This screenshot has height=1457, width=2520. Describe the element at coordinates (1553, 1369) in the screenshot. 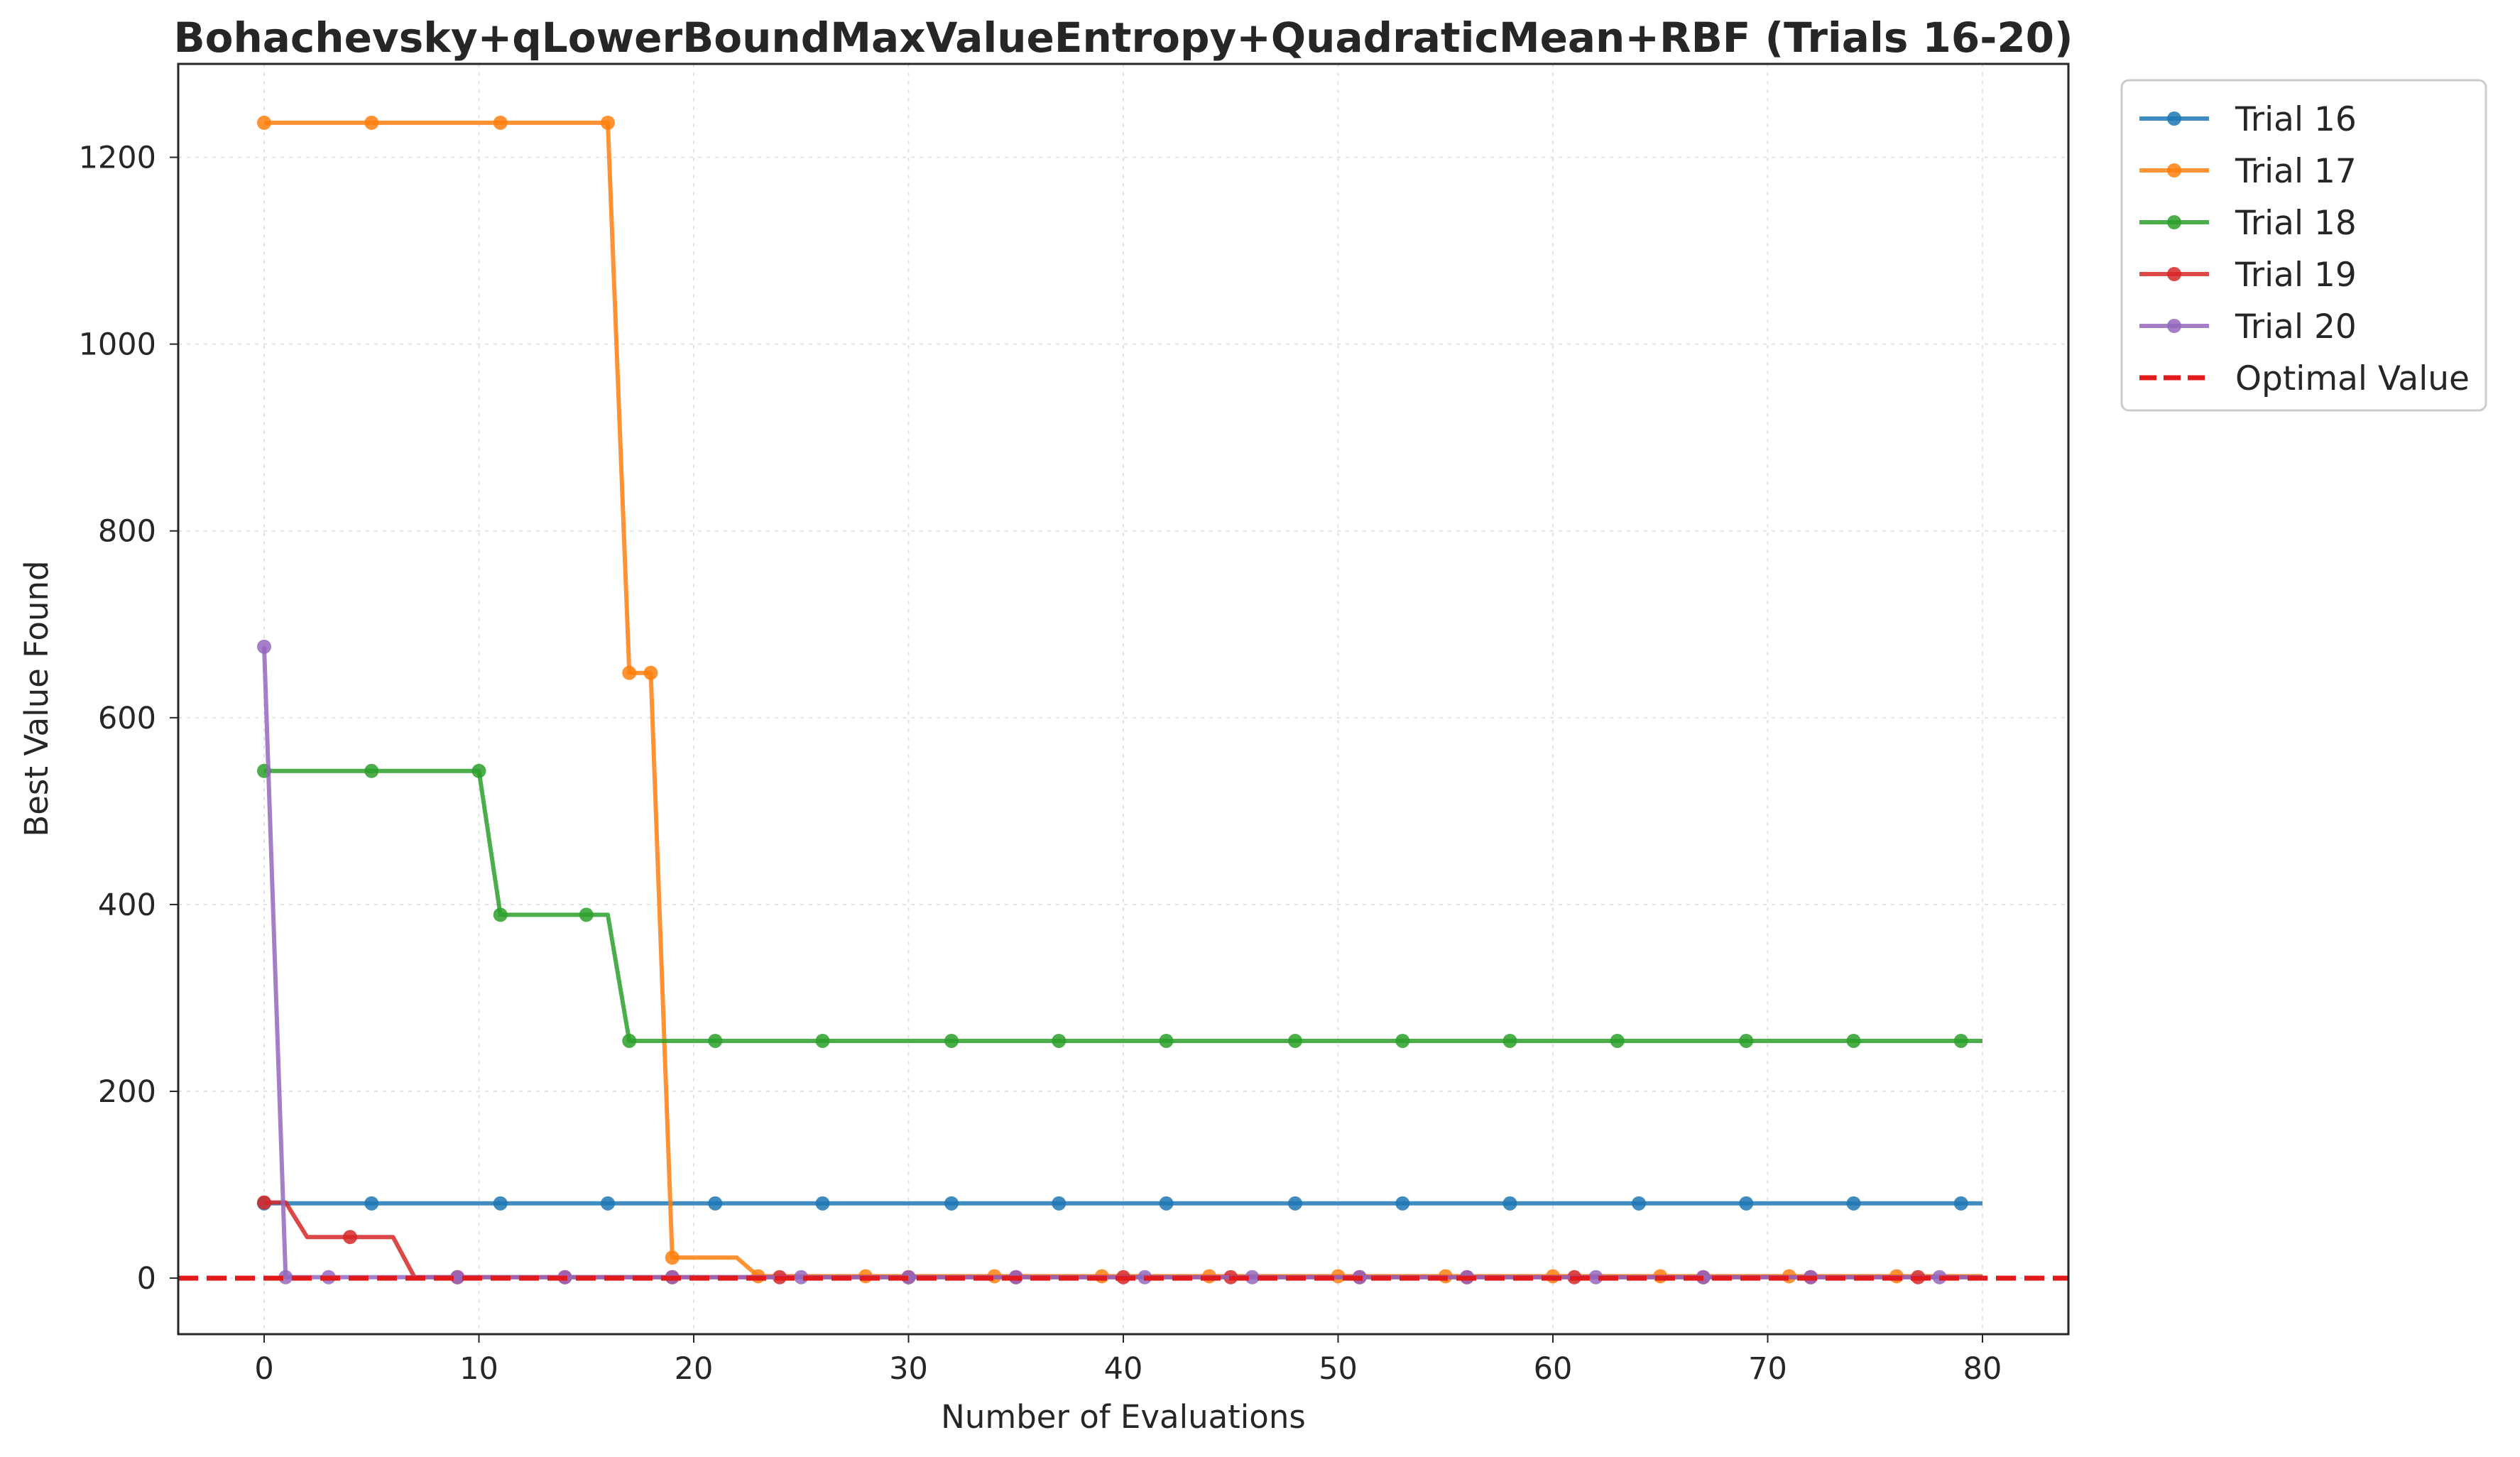

I see `x-tick-label: 60` at that location.